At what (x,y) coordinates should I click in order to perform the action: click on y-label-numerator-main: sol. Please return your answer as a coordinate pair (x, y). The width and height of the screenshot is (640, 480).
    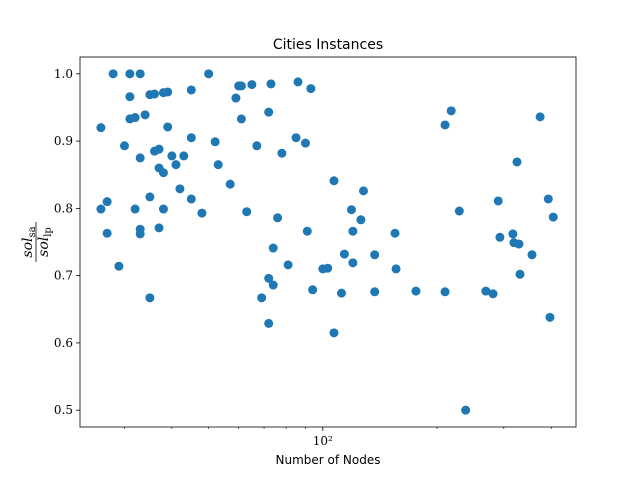
    Looking at the image, I should click on (28, 248).